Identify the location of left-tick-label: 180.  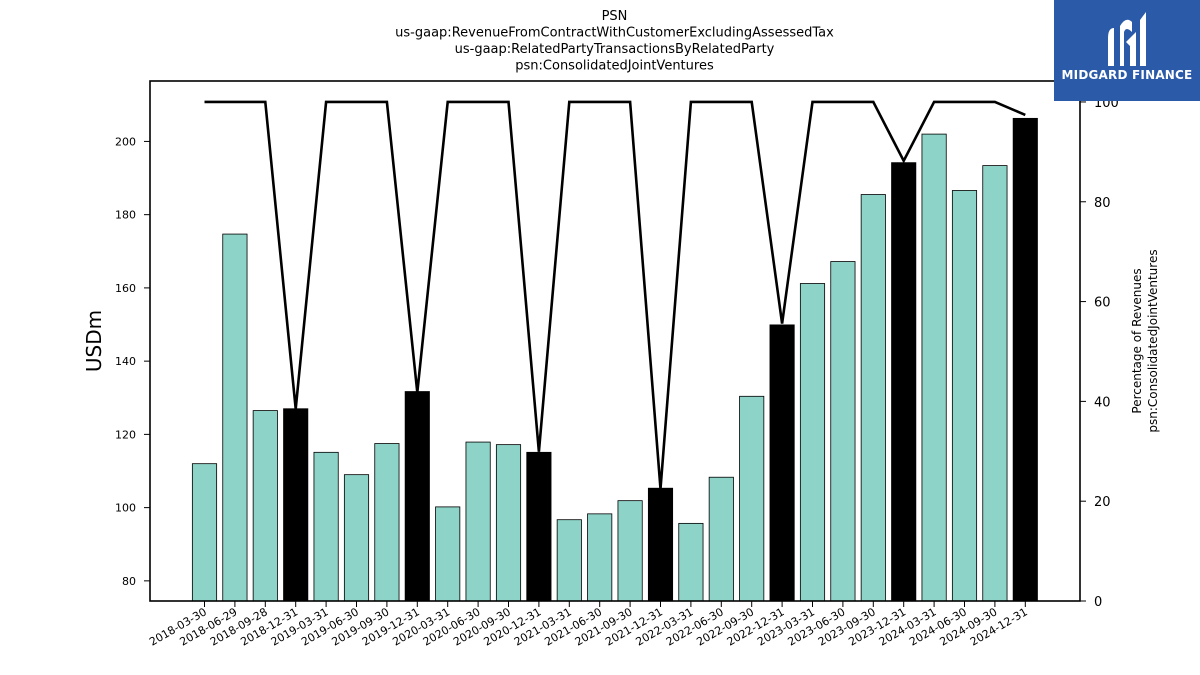
(125, 215).